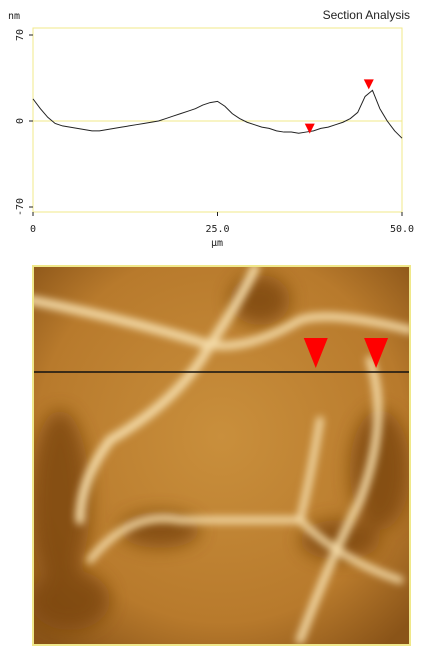 Image resolution: width=423 pixels, height=648 pixels. What do you see at coordinates (402, 229) in the screenshot?
I see `x-tick-label: 50.0` at bounding box center [402, 229].